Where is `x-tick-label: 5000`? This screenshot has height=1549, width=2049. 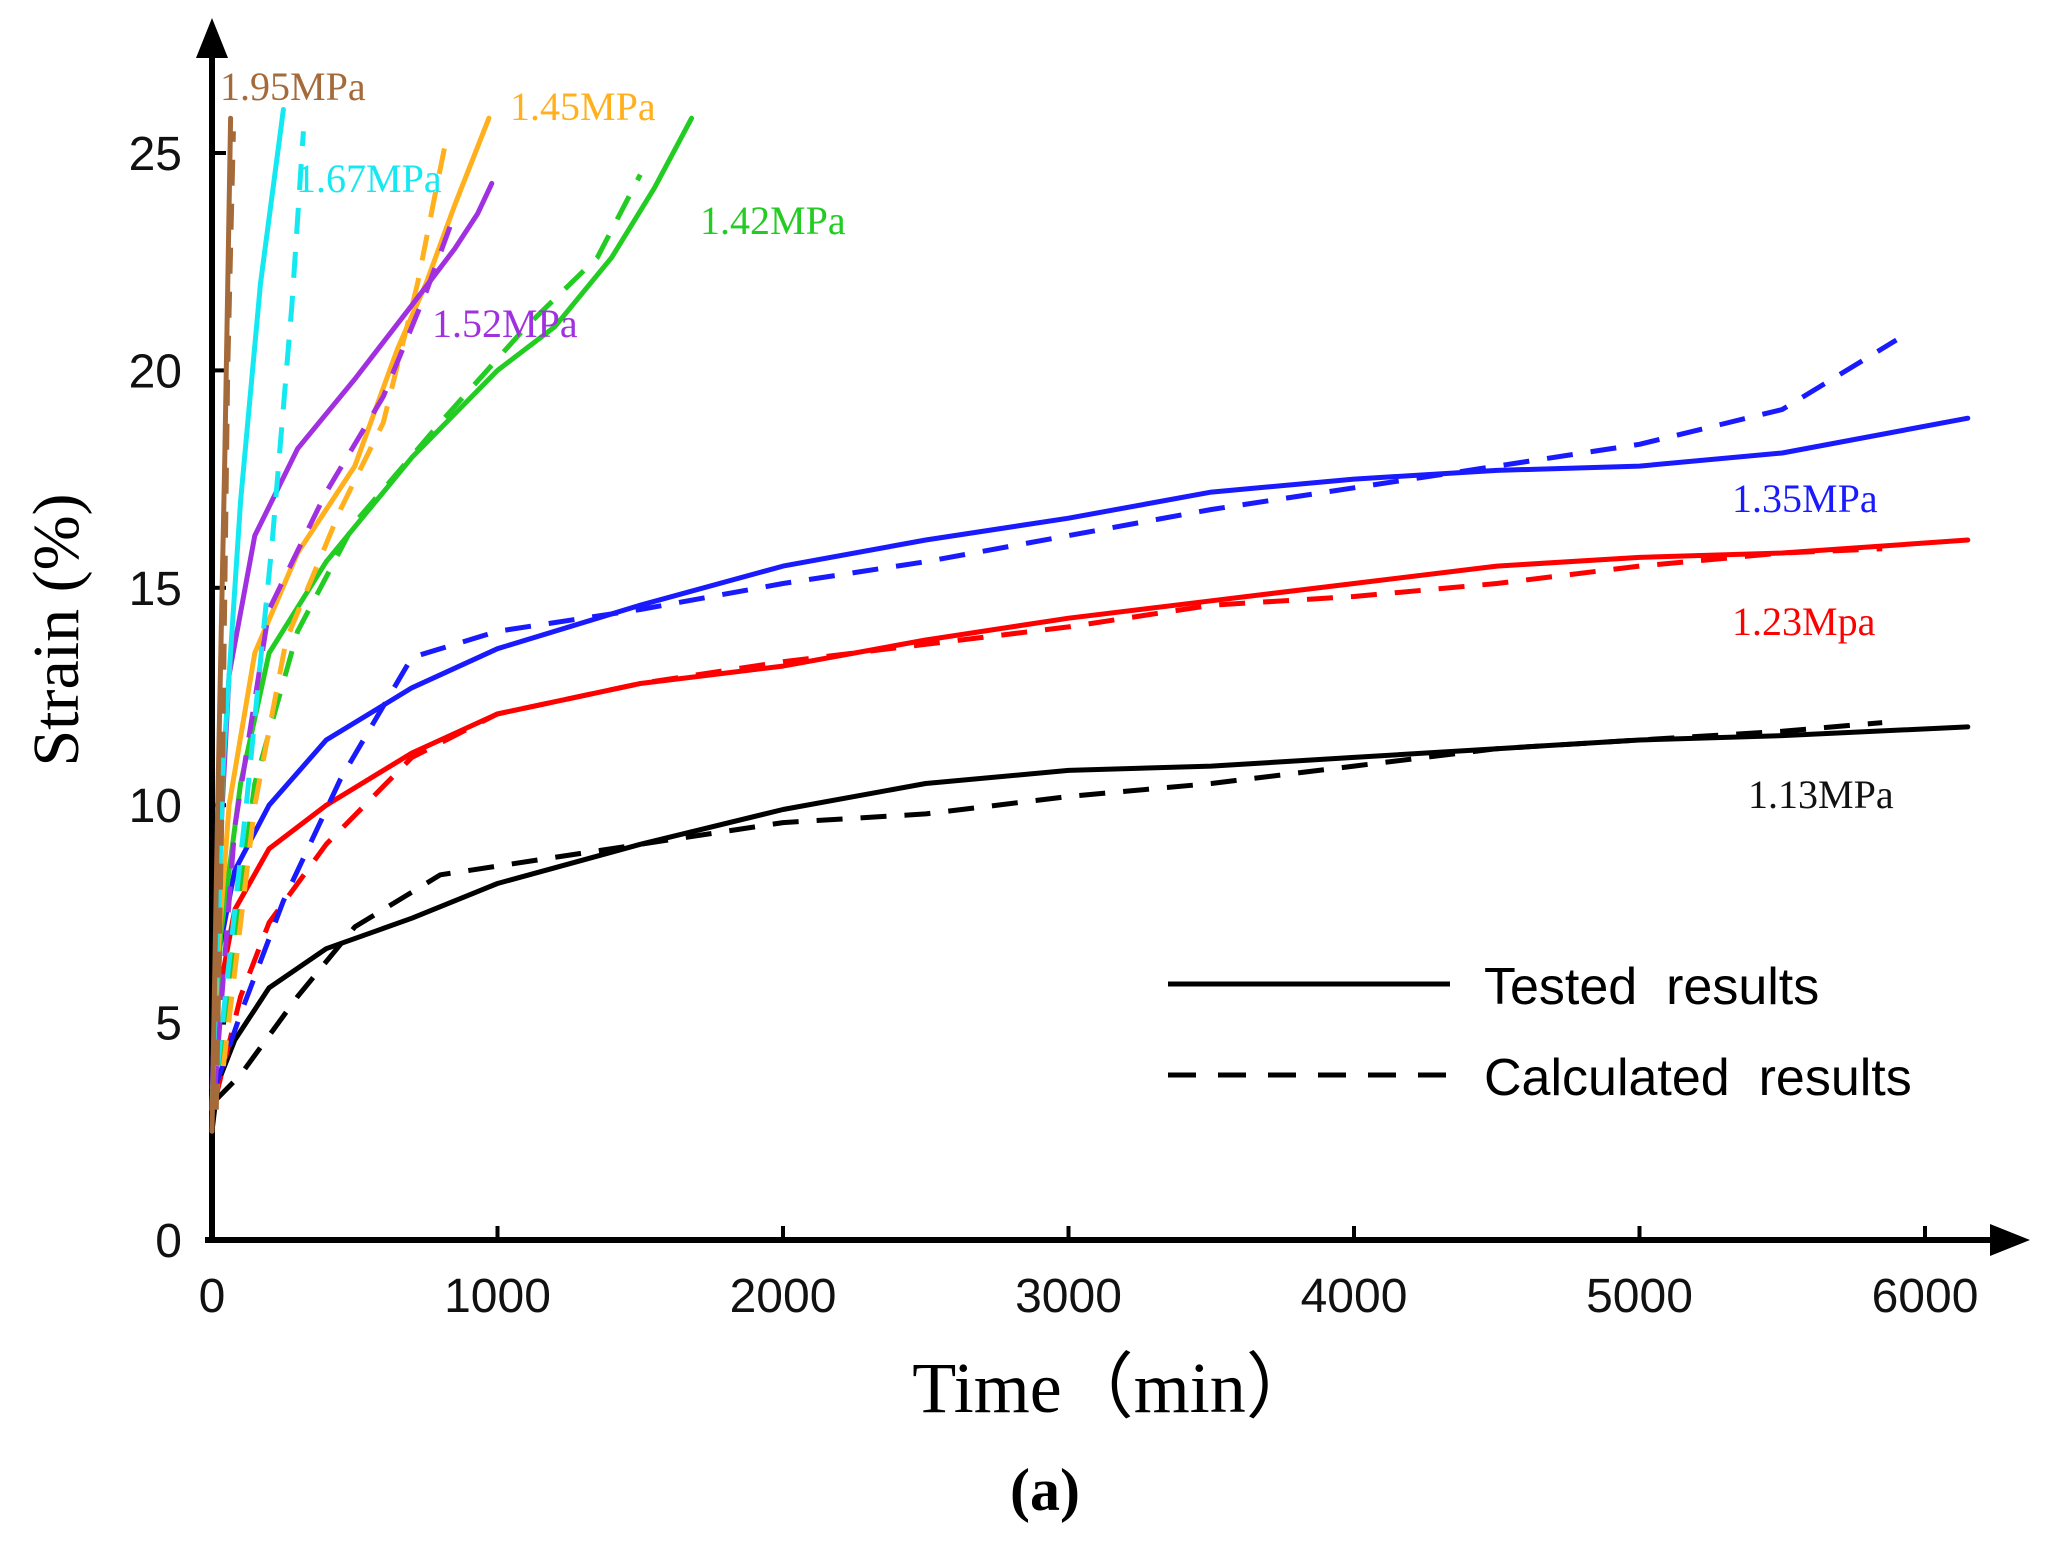 x-tick-label: 5000 is located at coordinates (1639, 1296).